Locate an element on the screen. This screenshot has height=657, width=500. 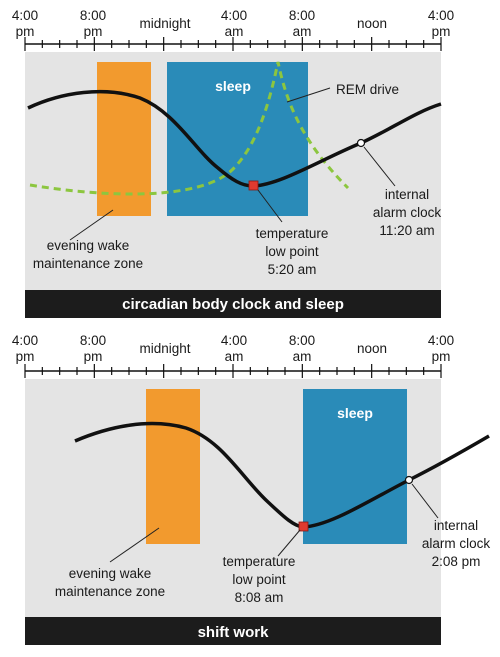
alarm-clock-time: 11:20 am is located at coordinates (406, 230).